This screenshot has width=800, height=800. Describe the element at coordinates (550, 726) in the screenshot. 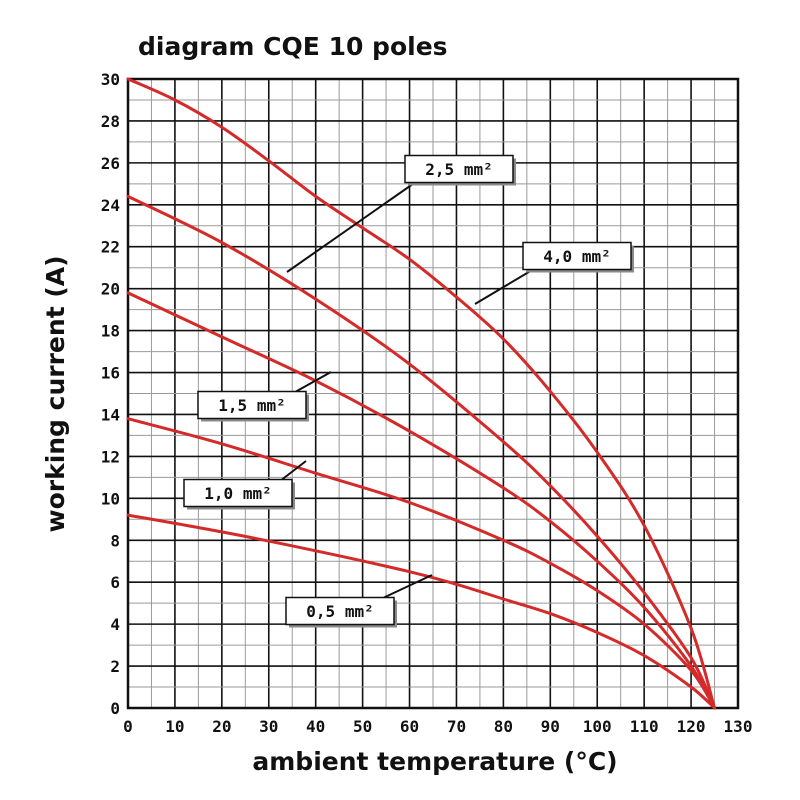

I see `x-tick-label: 90` at that location.